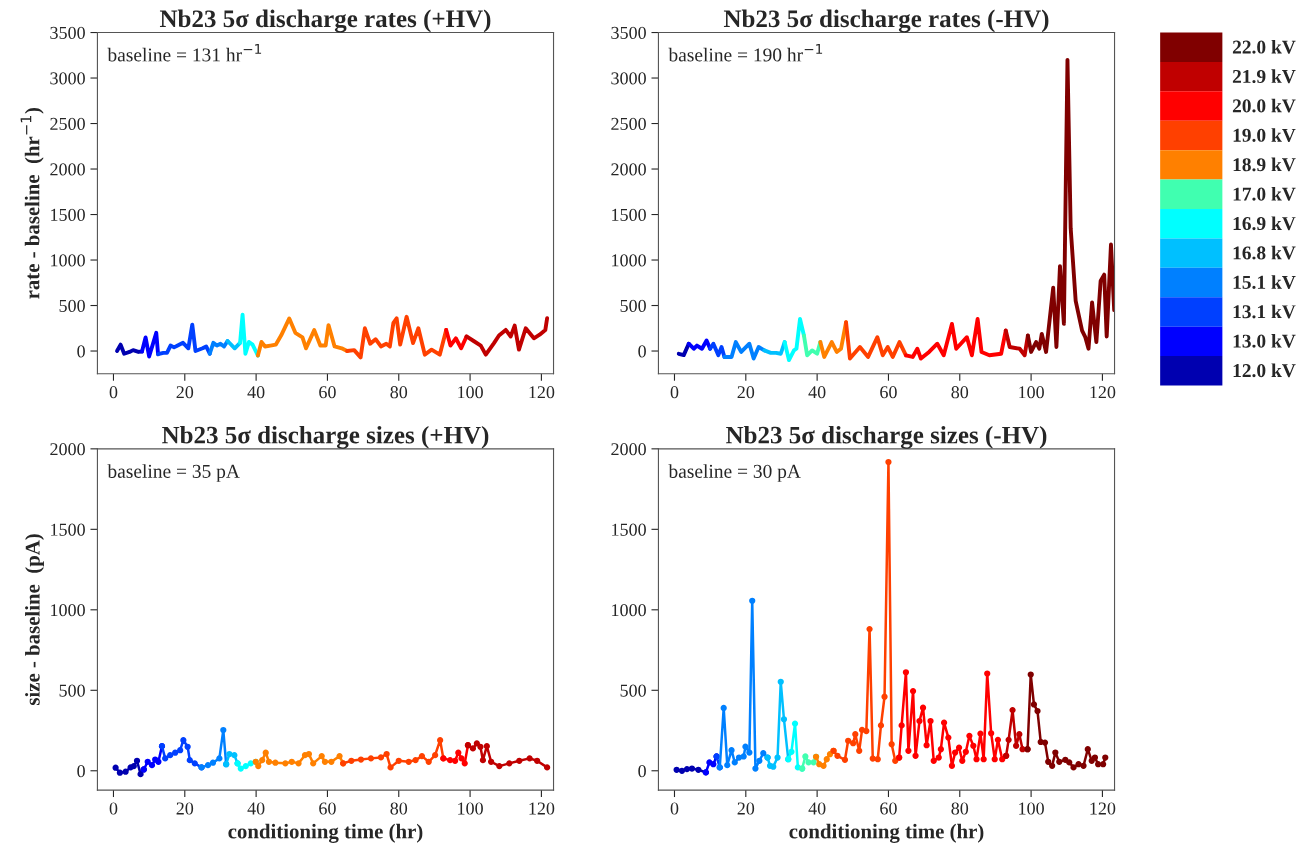 The width and height of the screenshot is (1299, 856). Describe the element at coordinates (1264, 223) in the screenshot. I see `legend-label: 16.9 kV` at that location.